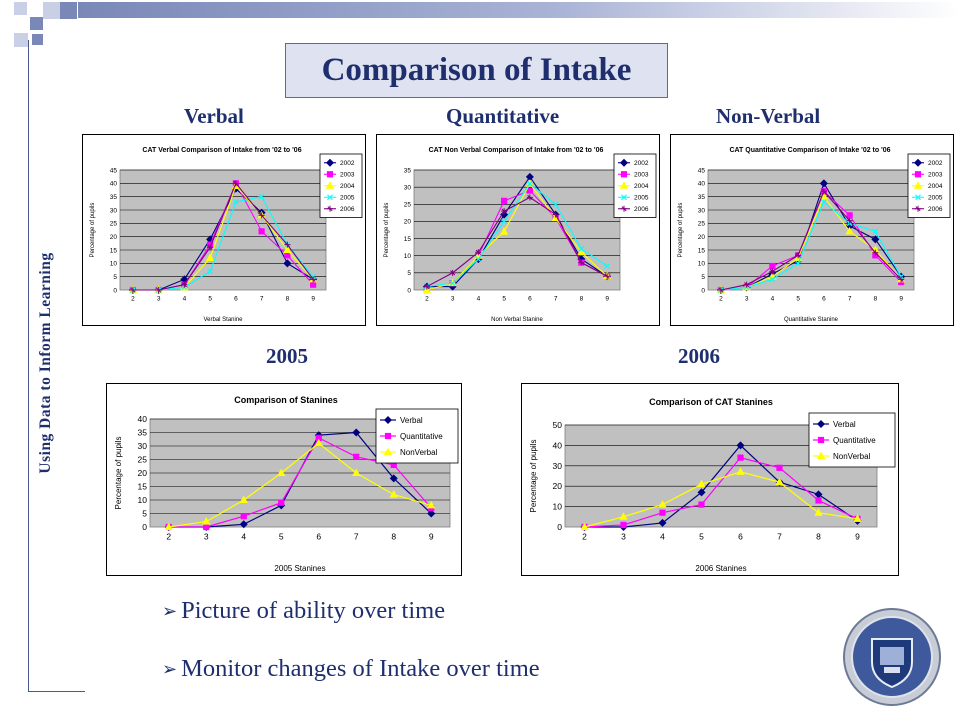 This screenshot has height=720, width=960. What do you see at coordinates (351, 669) in the screenshot?
I see `bullet-item: ➢ Monitor changes of Intake over time` at bounding box center [351, 669].